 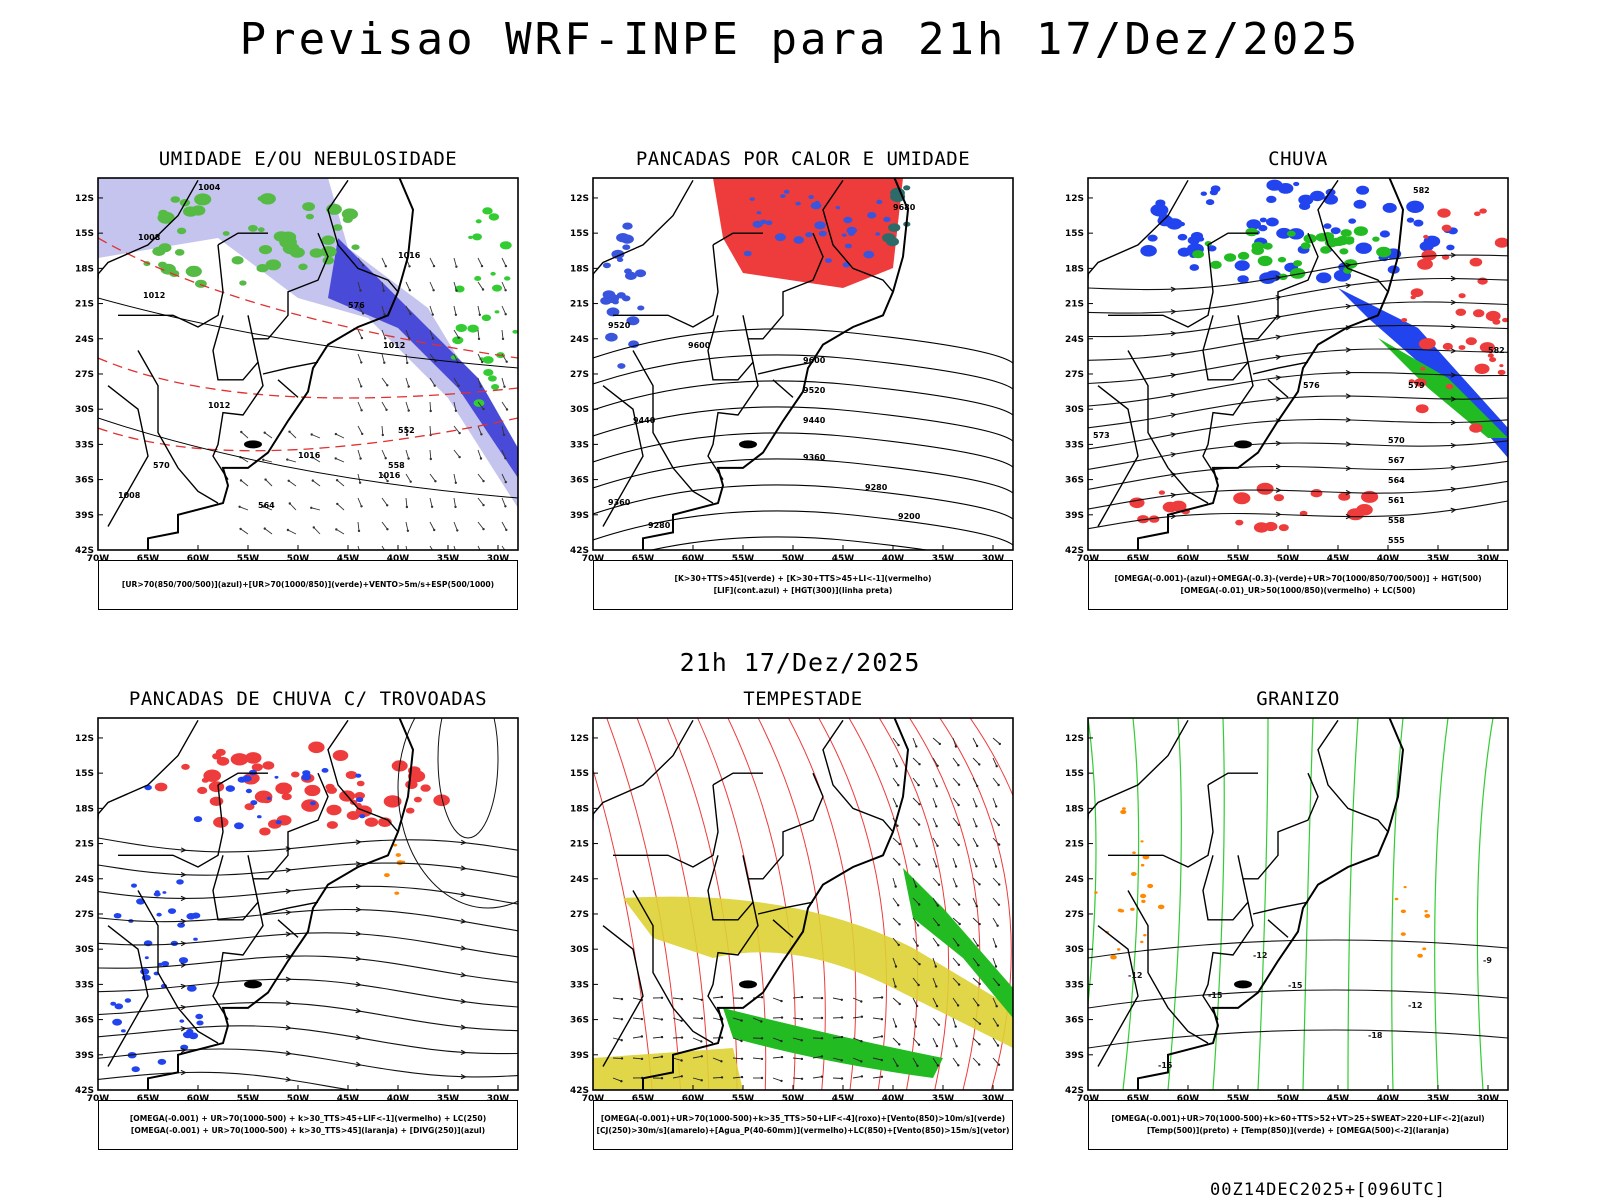 I want to click on lon-tick-label: 50W, so click(x=793, y=559).